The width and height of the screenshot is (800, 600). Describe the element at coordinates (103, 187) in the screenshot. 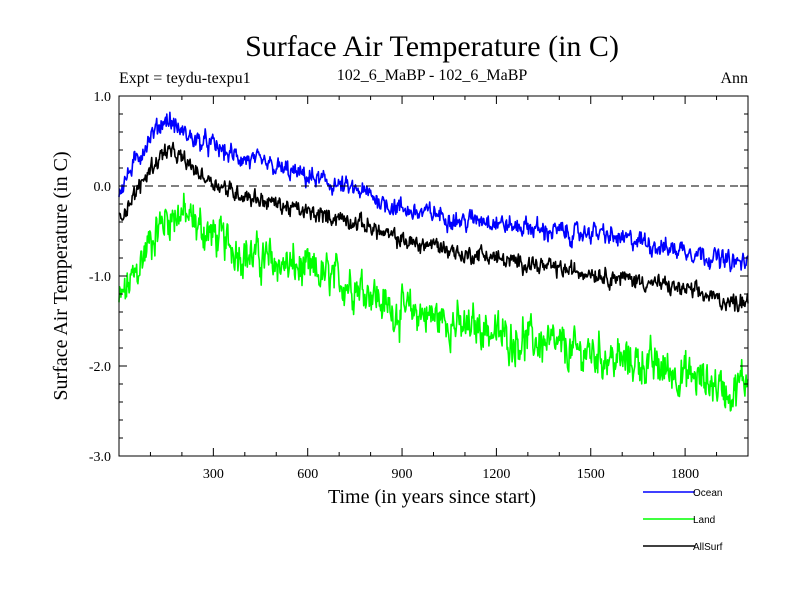

I see `y-tick-label: 0.0` at that location.